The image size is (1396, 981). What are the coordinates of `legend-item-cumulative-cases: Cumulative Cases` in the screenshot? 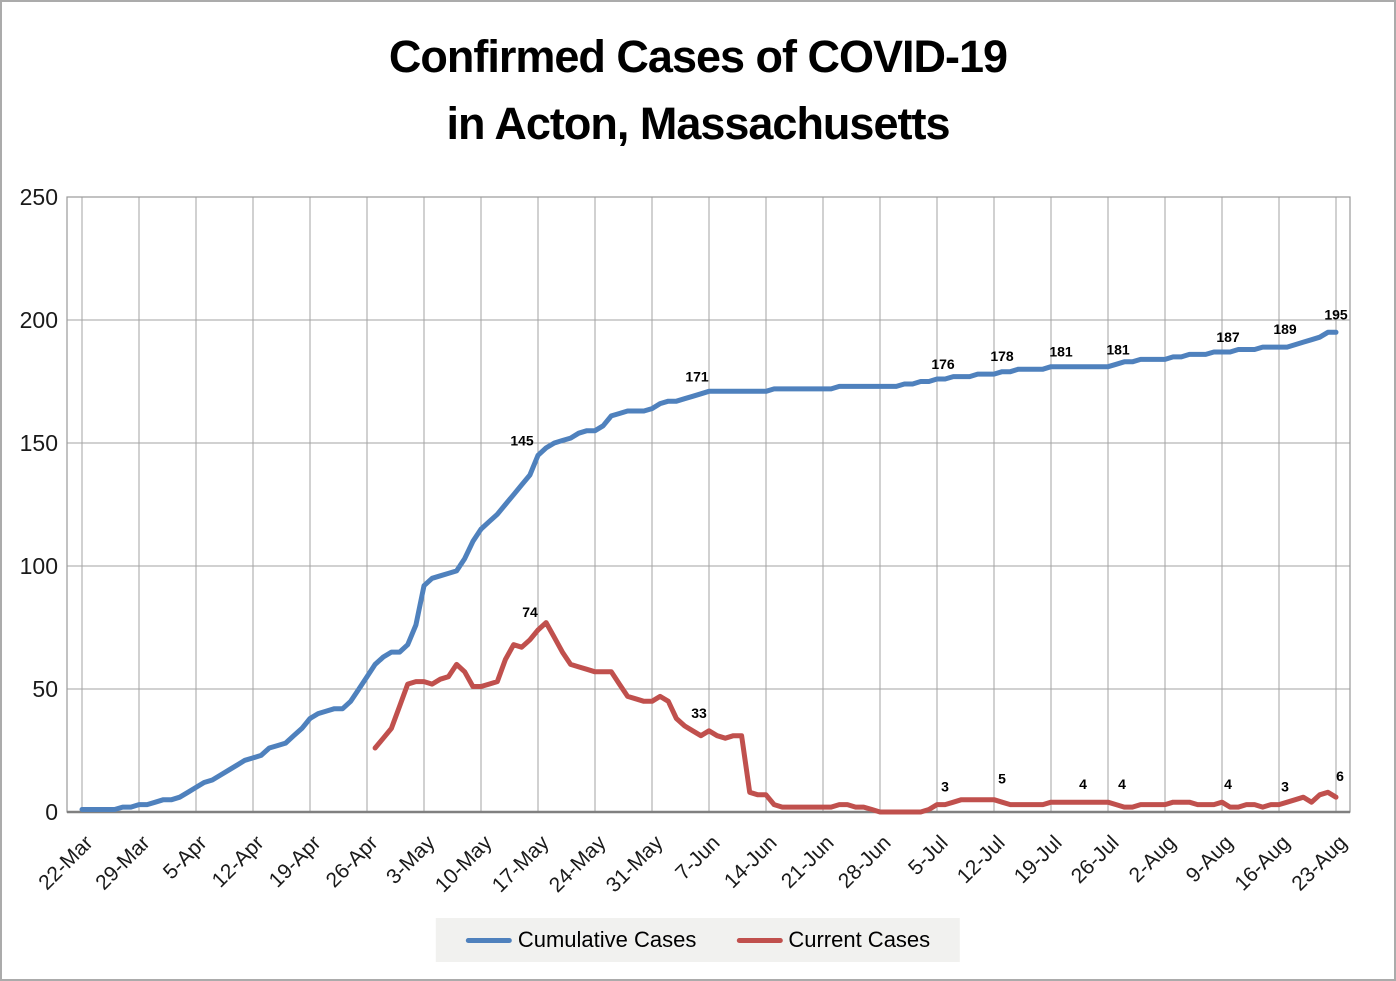 It's located at (581, 940).